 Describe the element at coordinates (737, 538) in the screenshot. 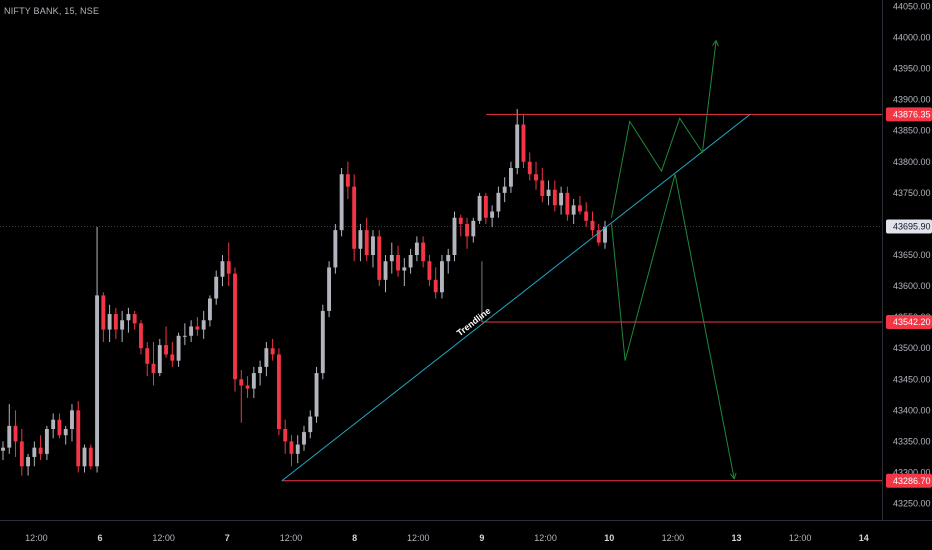

I see `time-tick-label: 13` at that location.